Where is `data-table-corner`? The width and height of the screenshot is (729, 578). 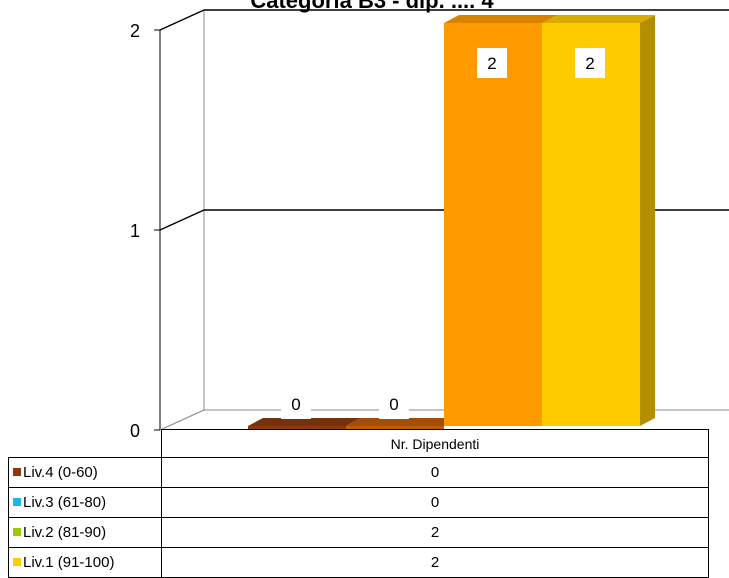 data-table-corner is located at coordinates (85, 443).